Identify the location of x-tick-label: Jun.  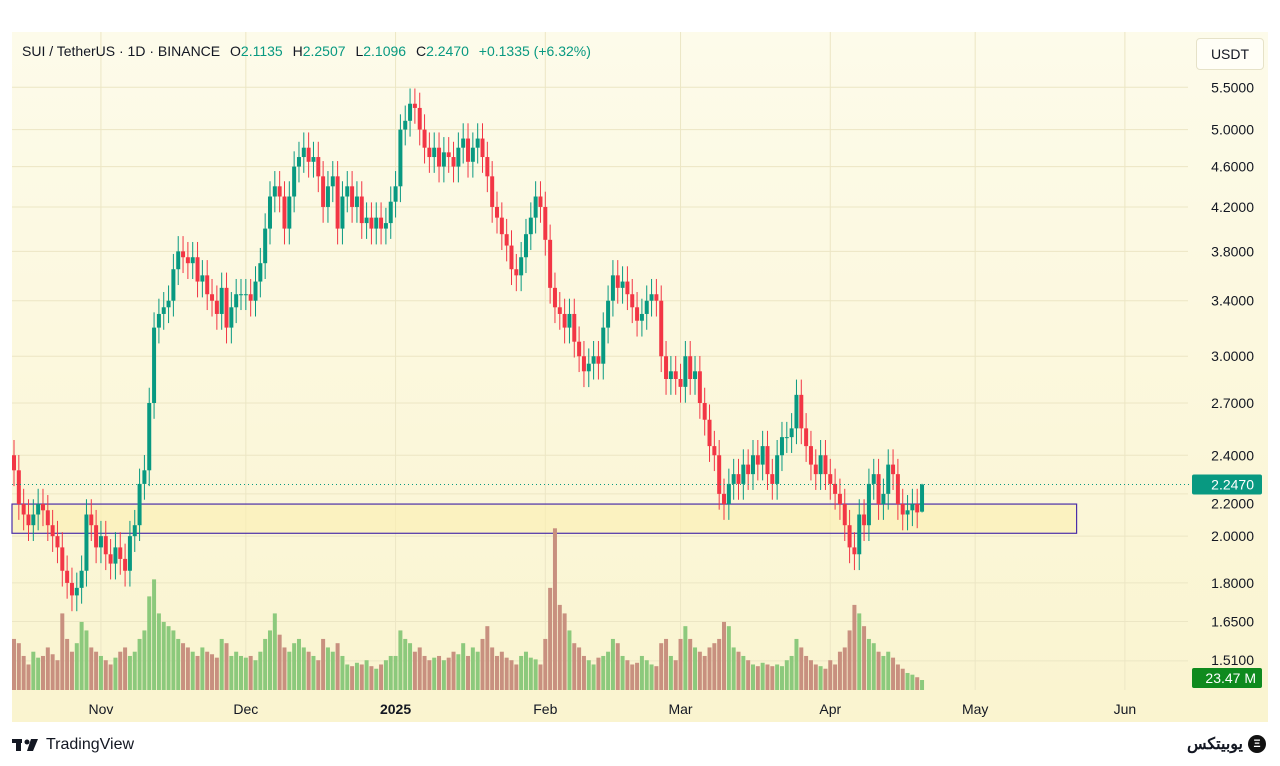
(1125, 709).